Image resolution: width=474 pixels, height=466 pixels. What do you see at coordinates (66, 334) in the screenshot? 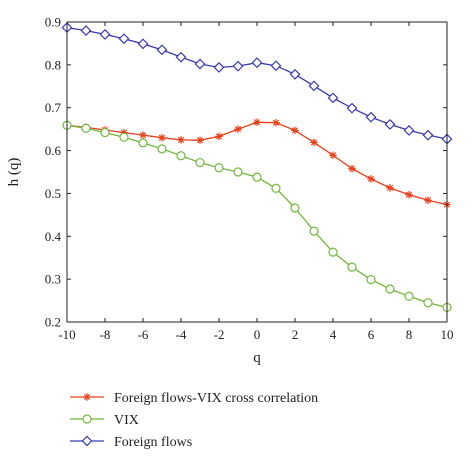
I see `x-tick-label: -10` at bounding box center [66, 334].